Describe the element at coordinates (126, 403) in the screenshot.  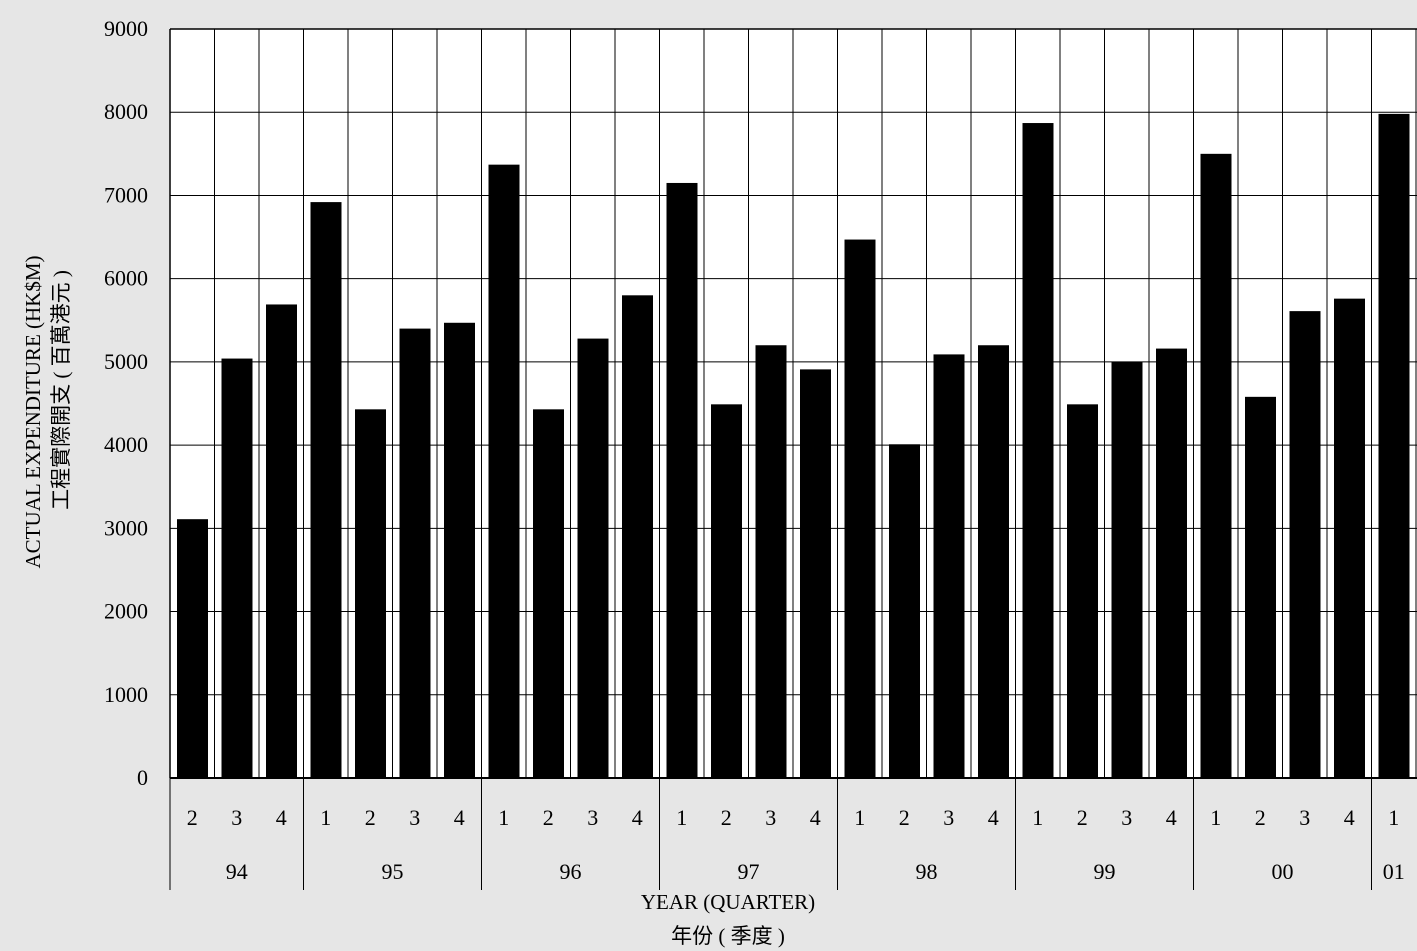
I see `y-tick-labels: 0 1000 2000 3000 4000 5000 6000 7000 8000 9000` at that location.